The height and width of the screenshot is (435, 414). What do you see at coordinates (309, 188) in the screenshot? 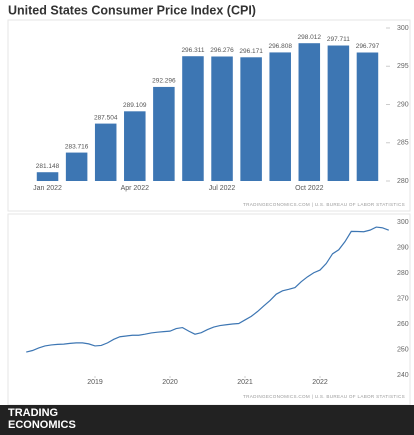
I see `x-tick-label: Oct 2022` at bounding box center [309, 188].